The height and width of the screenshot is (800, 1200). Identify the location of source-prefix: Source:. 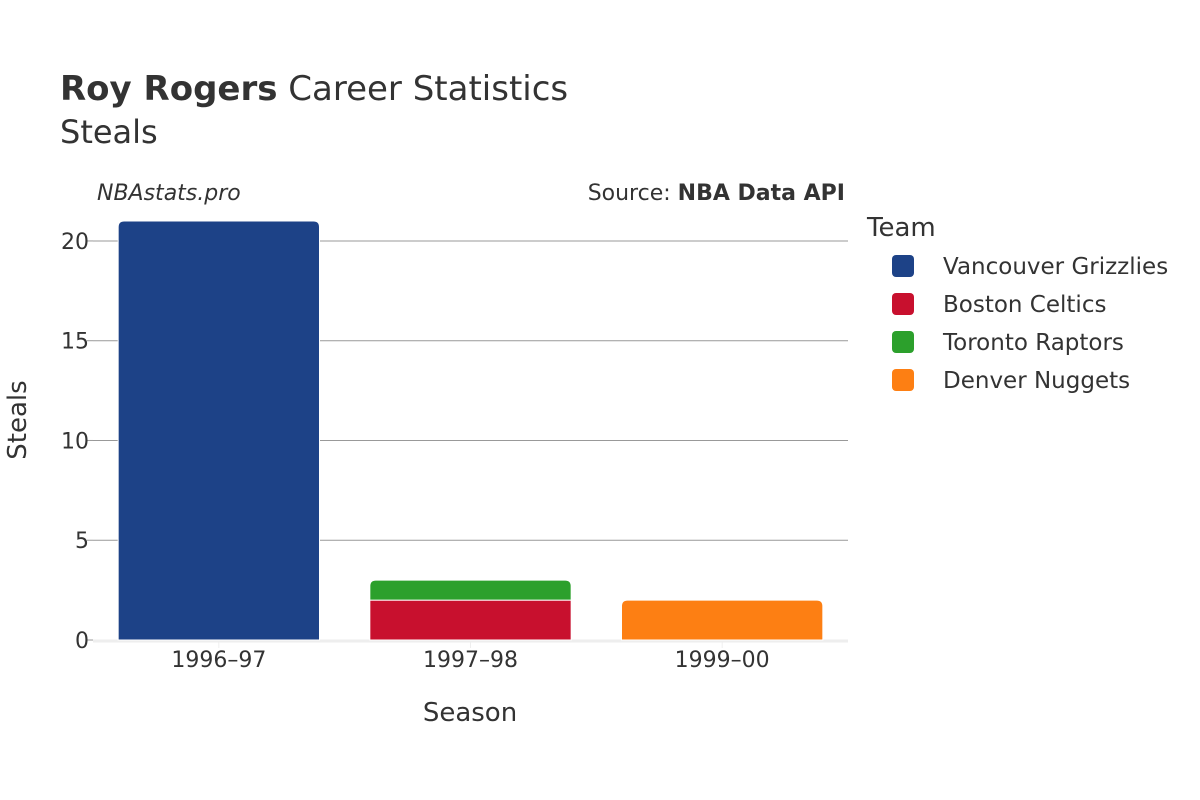
(633, 193).